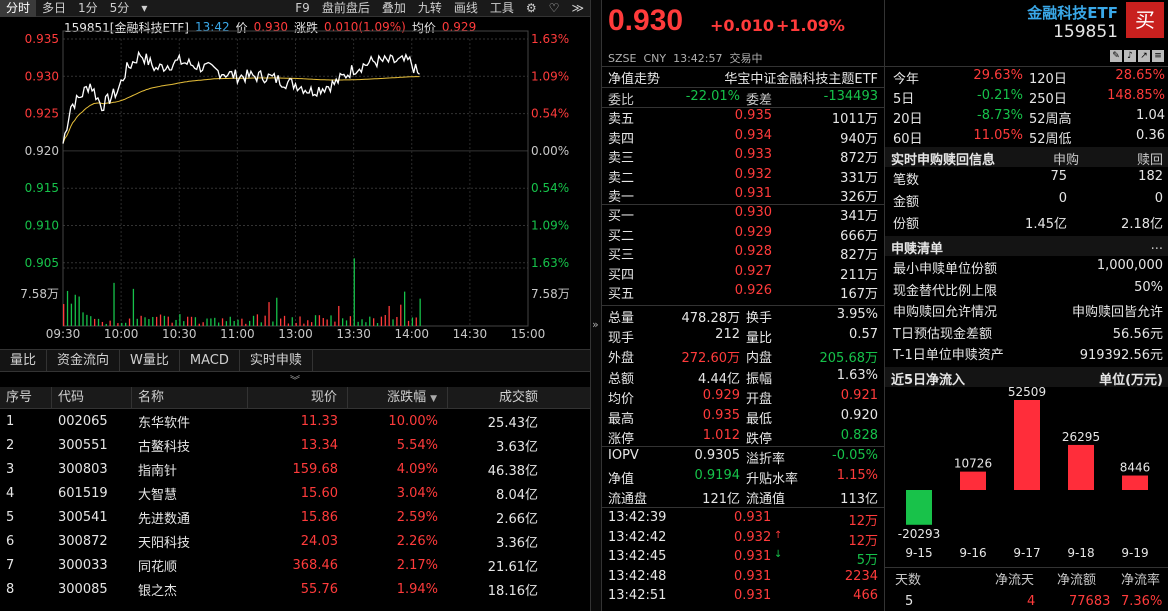  What do you see at coordinates (295, 445) in the screenshot?
I see `table-row: 2 300551 古鳌科技 13.34 5.54% 3.63亿` at bounding box center [295, 445].